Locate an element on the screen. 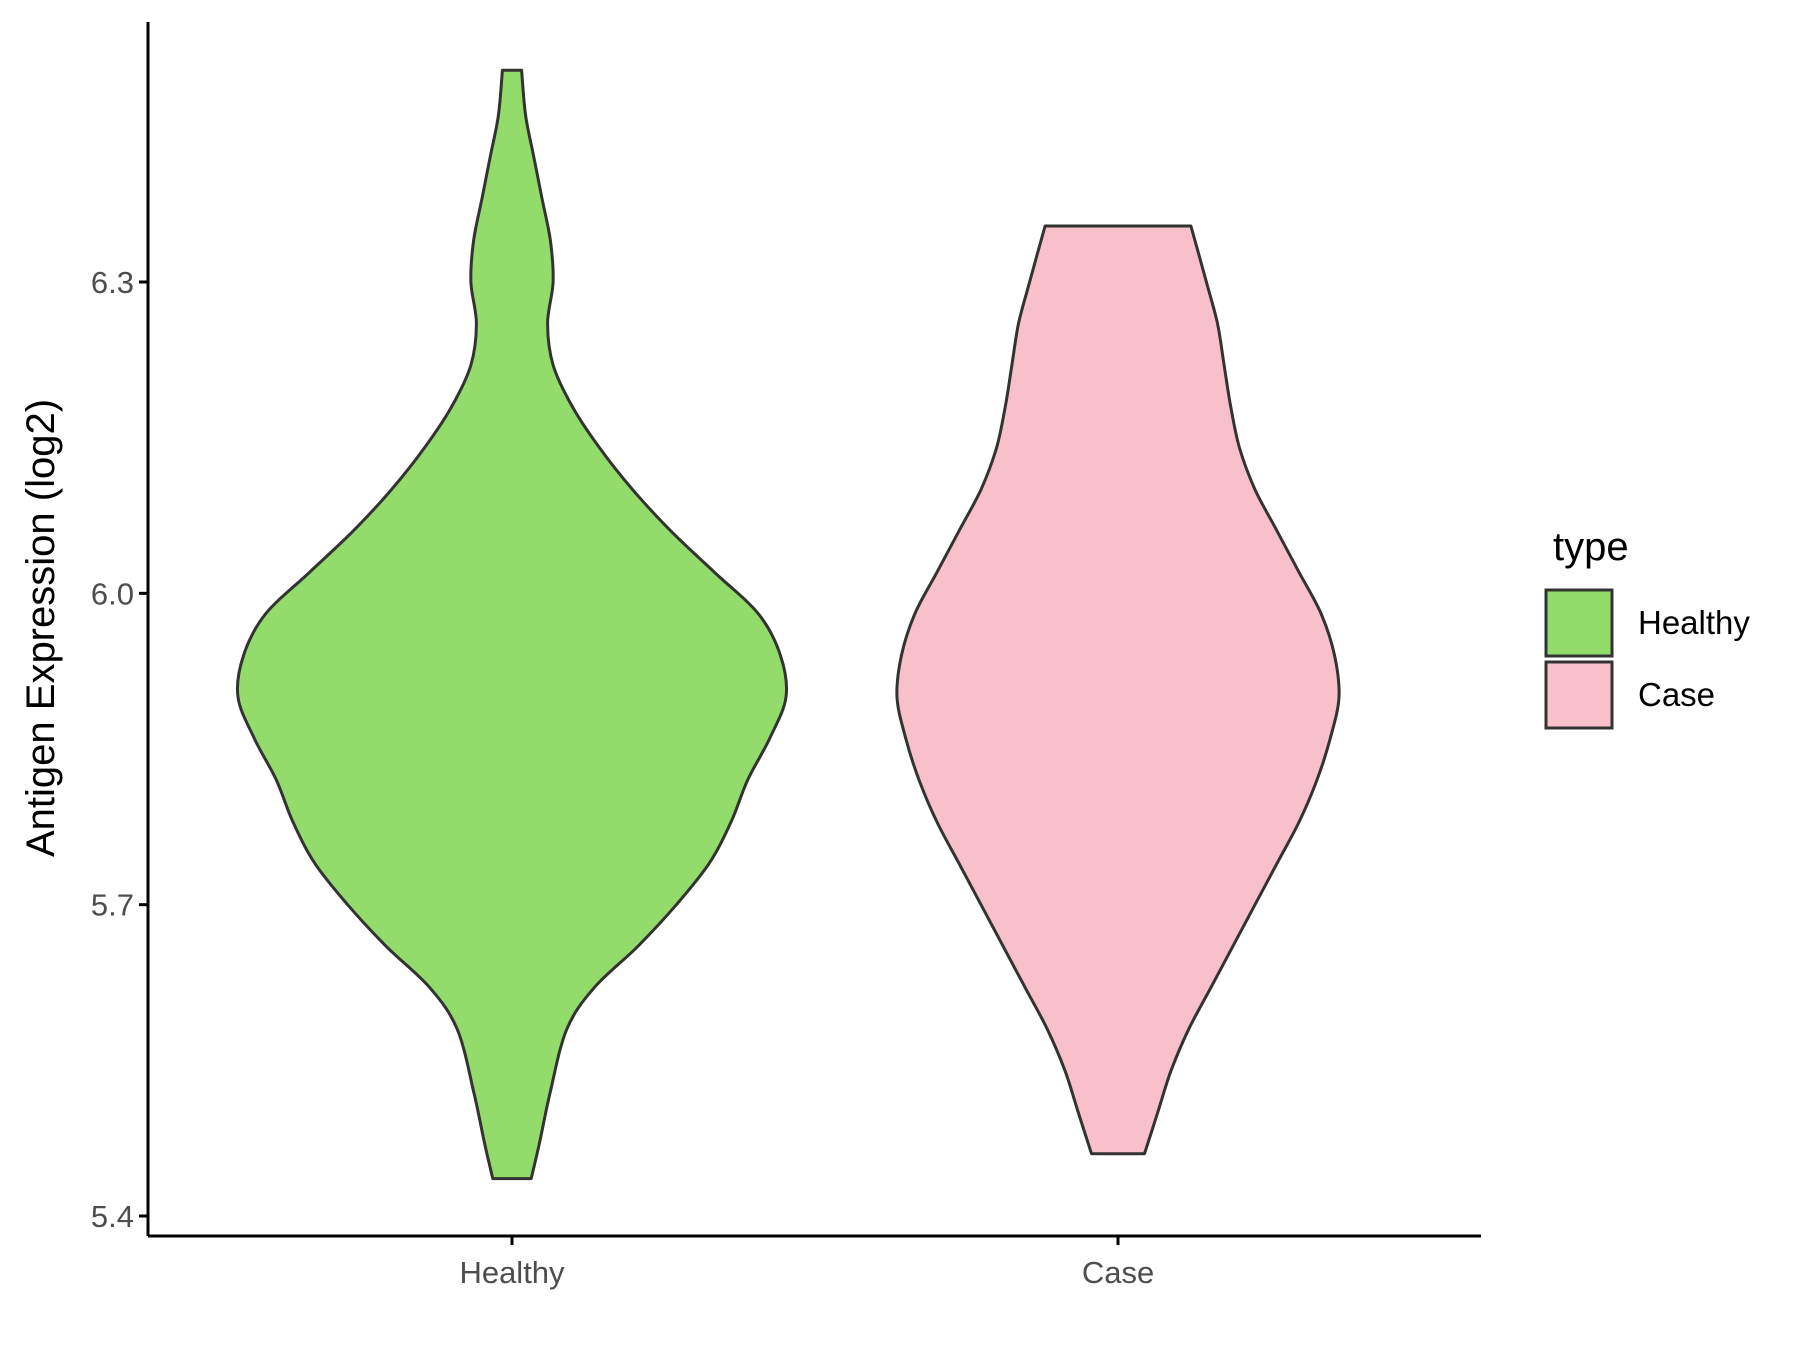 This screenshot has width=1800, height=1350. legend: type Healthy Case is located at coordinates (1647, 627).